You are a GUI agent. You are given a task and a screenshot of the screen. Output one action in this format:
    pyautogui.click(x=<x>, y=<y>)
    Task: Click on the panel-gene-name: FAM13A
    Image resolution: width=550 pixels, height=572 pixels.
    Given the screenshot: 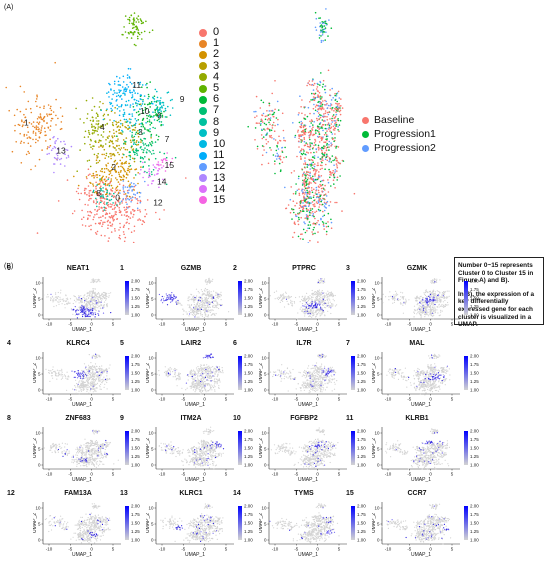 What is the action you would take?
    pyautogui.click(x=78, y=493)
    